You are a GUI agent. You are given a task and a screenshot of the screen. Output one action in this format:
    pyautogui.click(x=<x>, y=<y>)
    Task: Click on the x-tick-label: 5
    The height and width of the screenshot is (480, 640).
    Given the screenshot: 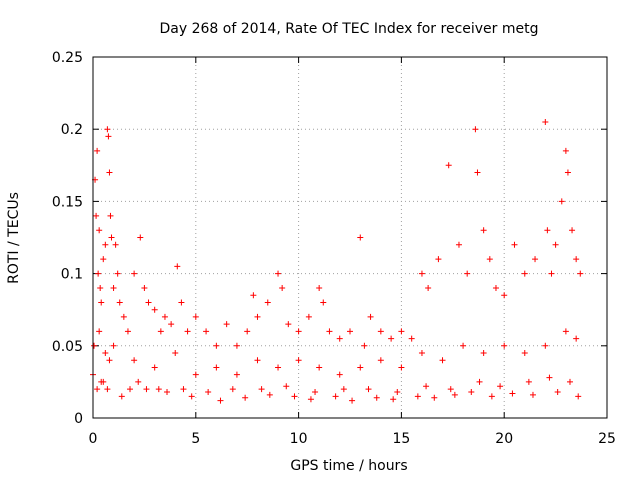 What is the action you would take?
    pyautogui.click(x=195, y=439)
    